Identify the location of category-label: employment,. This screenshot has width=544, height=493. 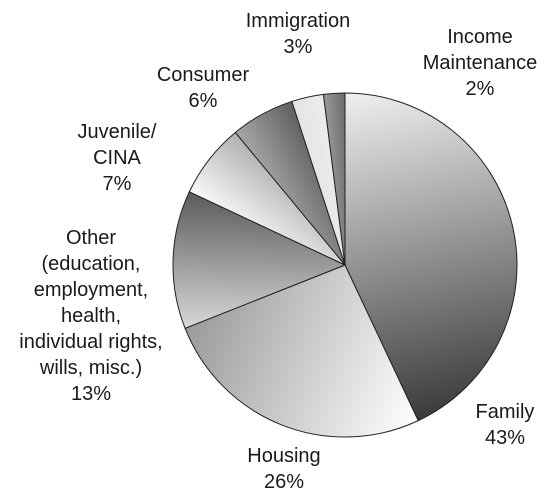
(91, 290).